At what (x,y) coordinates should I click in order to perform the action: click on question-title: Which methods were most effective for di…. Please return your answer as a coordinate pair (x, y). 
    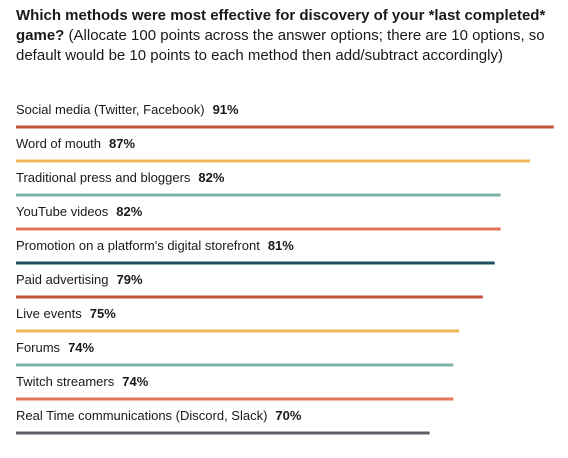
    Looking at the image, I should click on (281, 25).